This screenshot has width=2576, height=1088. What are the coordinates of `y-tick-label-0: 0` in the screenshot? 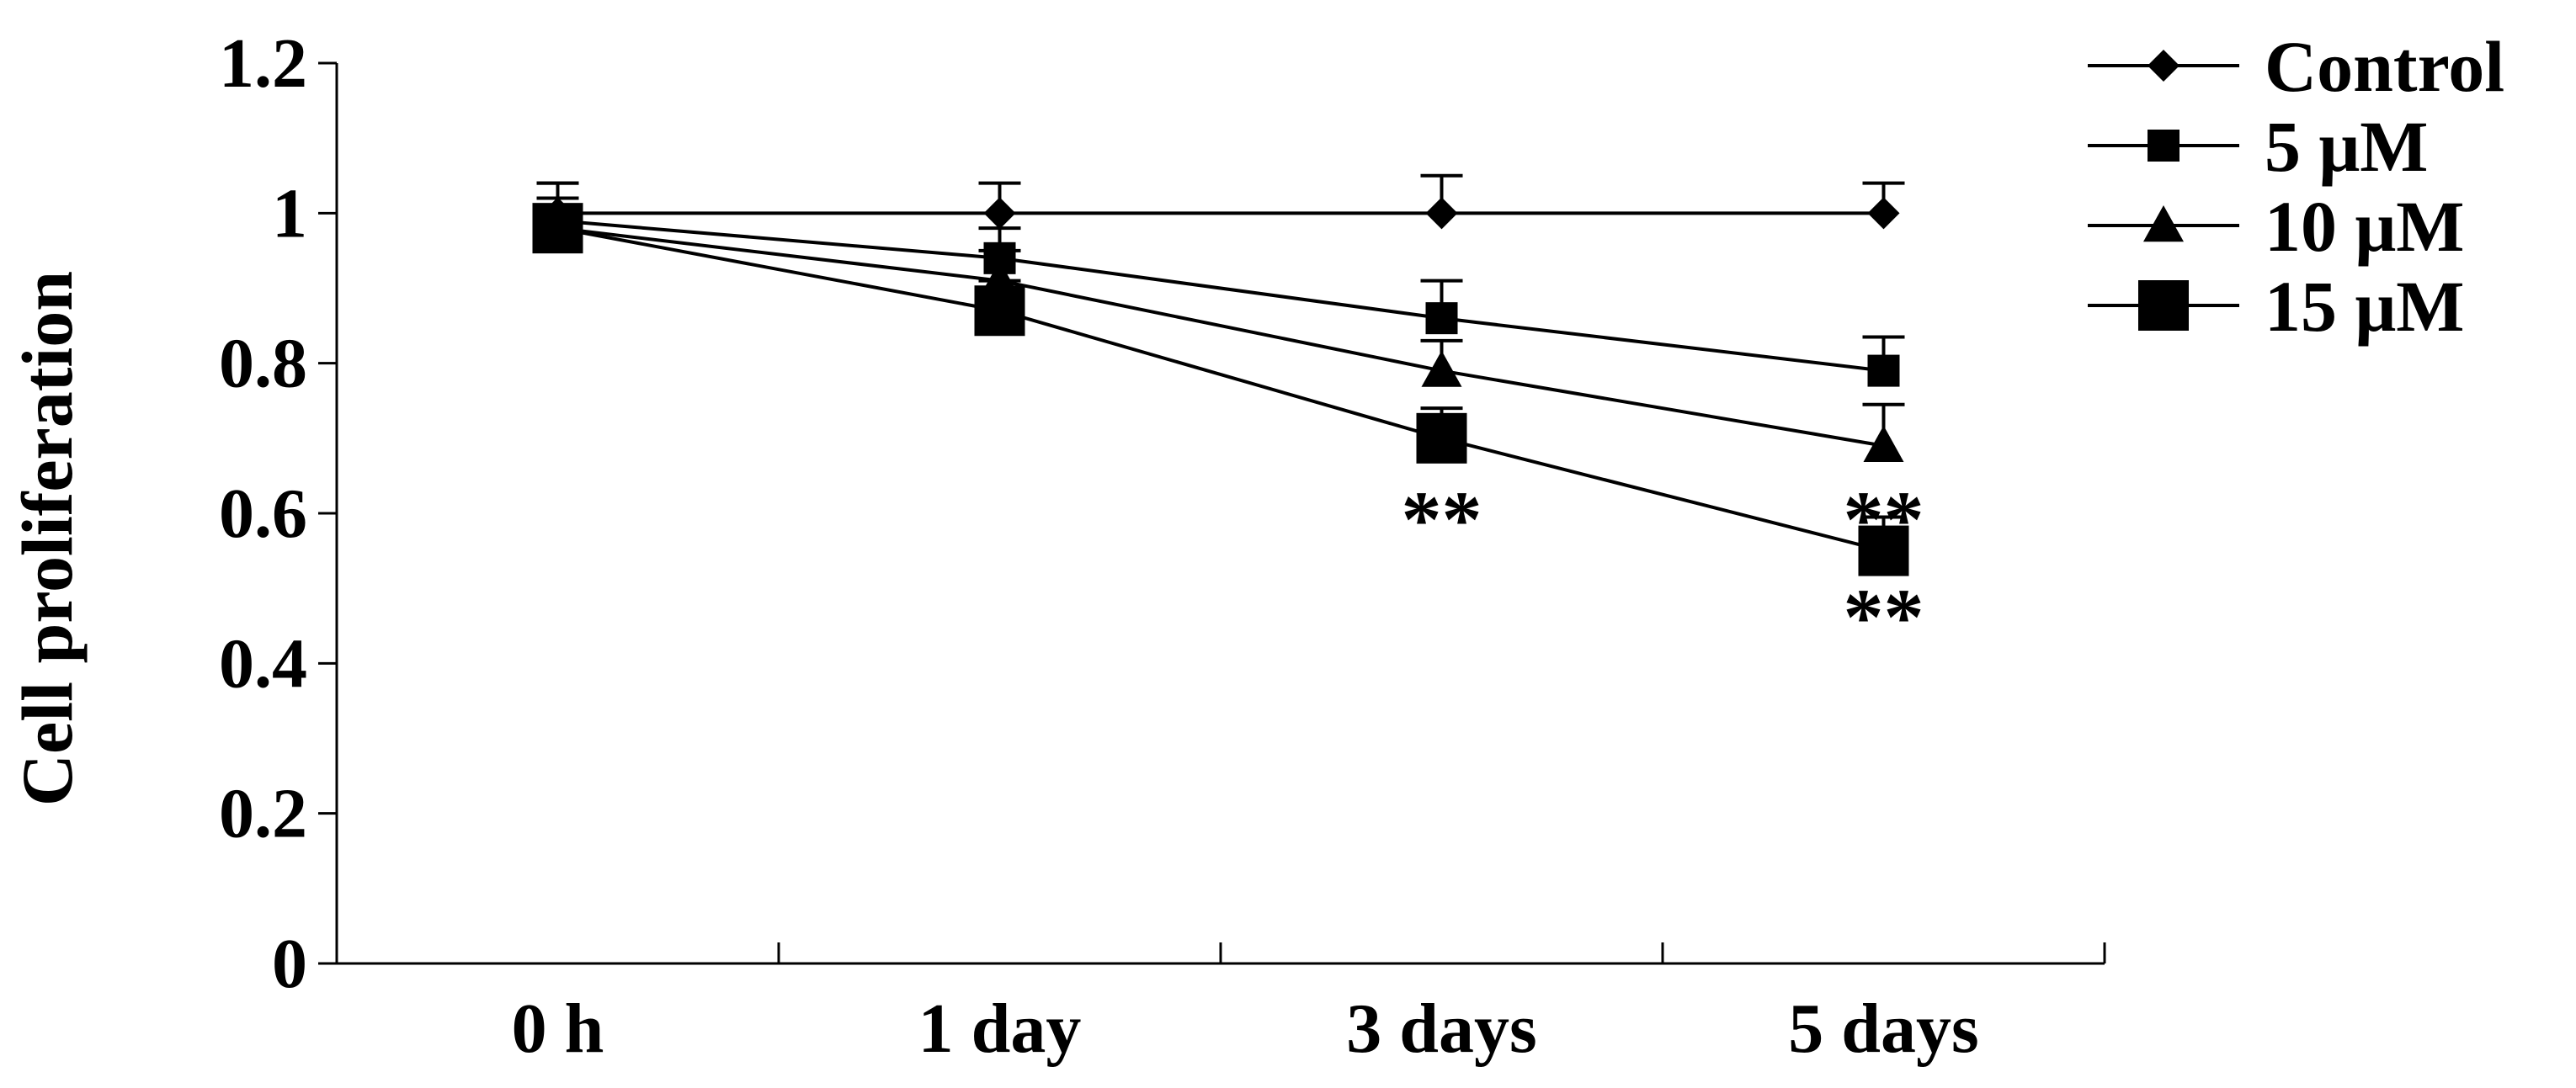 It's located at (290, 964).